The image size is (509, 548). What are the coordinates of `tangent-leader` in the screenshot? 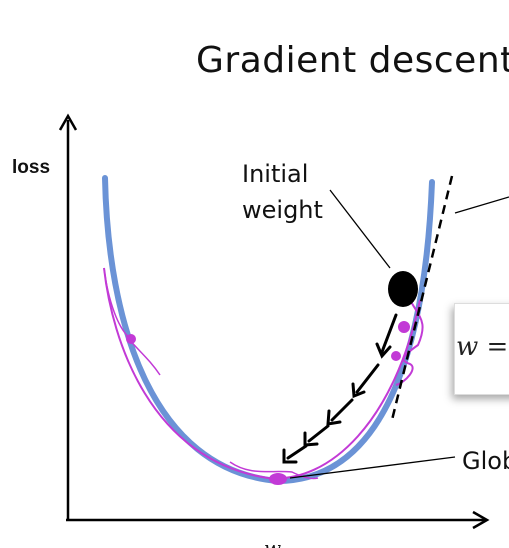 It's located at (481, 205).